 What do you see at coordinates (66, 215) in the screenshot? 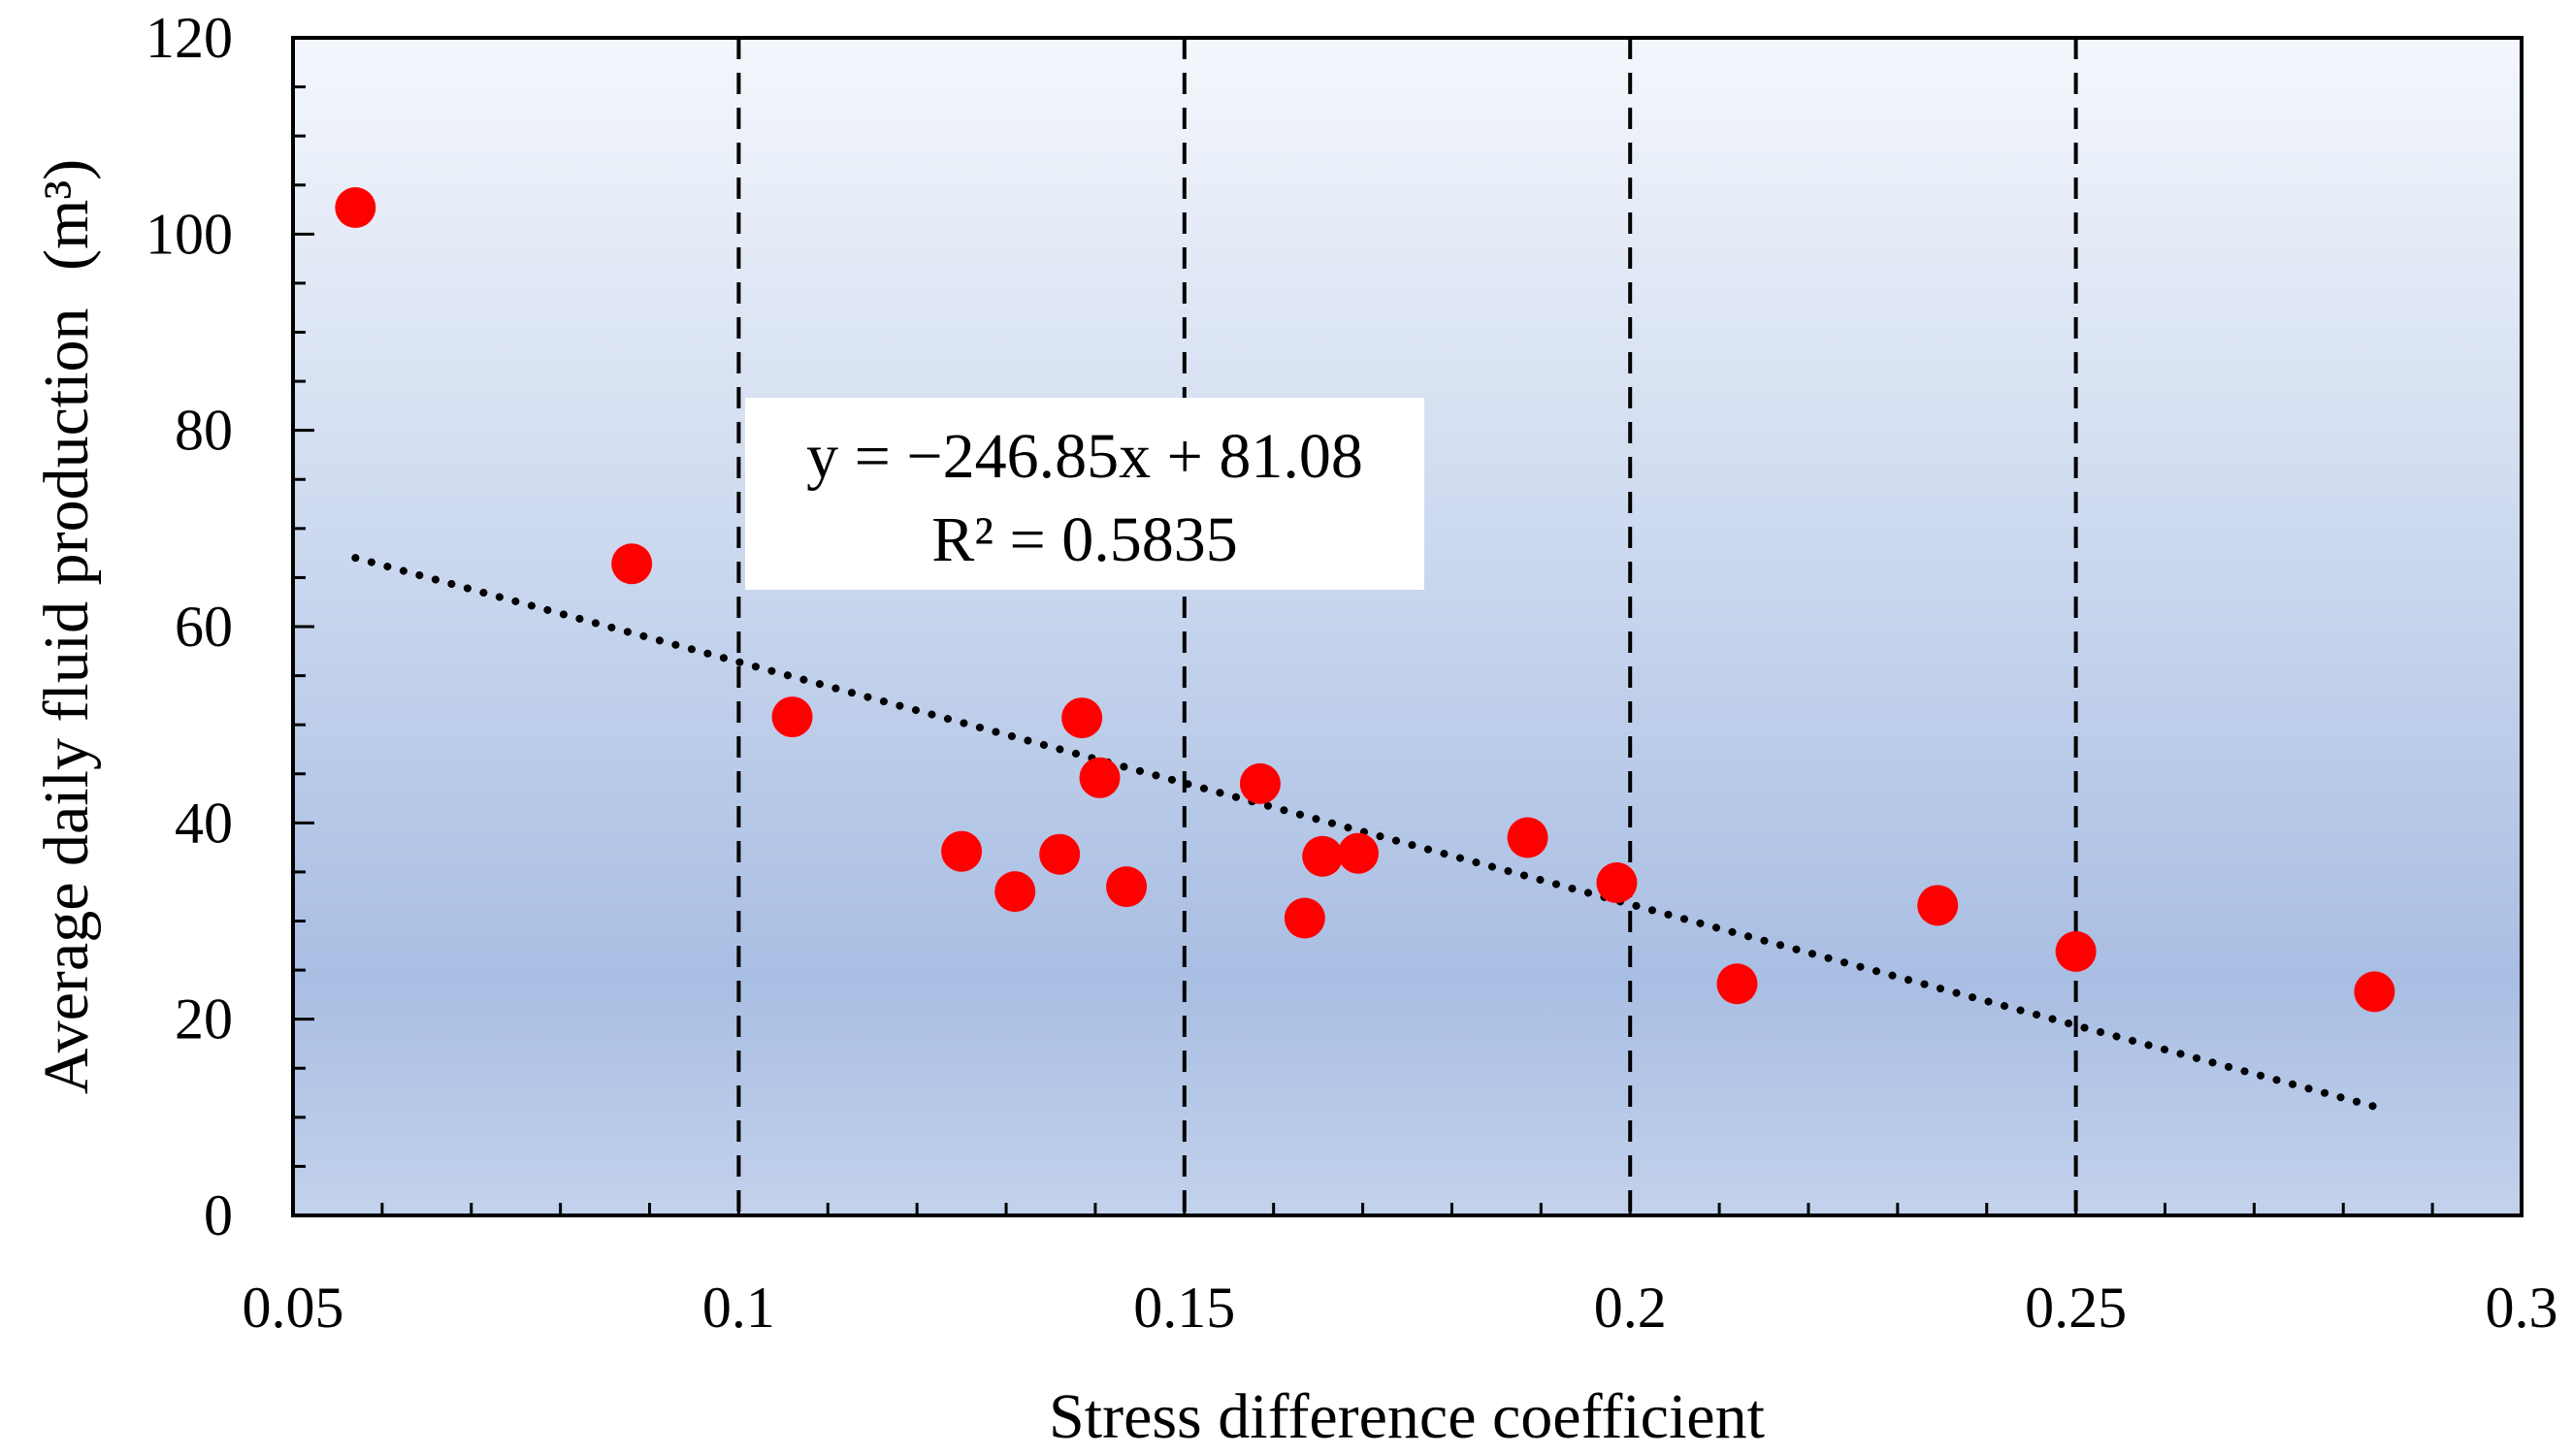
I see `y-axis-title-unit: (m³)` at bounding box center [66, 215].